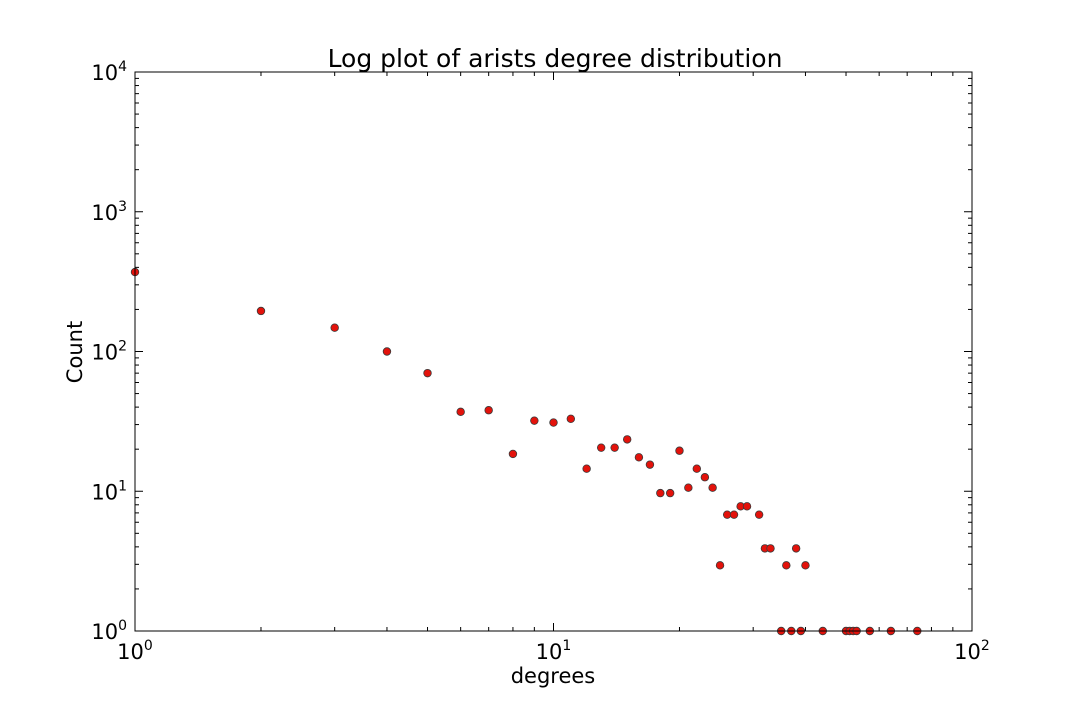  What do you see at coordinates (554, 651) in the screenshot?
I see `x-tick-label: 101` at bounding box center [554, 651].